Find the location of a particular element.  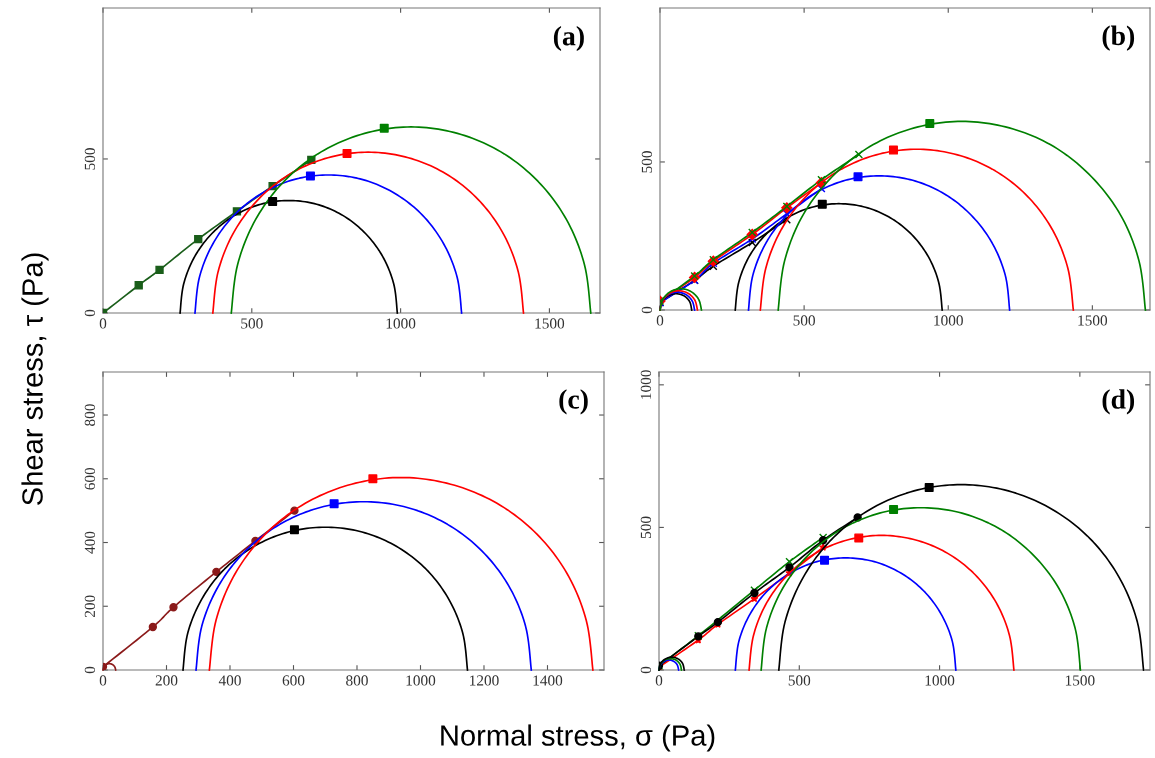

y-tick-label: 600 is located at coordinates (90, 478).